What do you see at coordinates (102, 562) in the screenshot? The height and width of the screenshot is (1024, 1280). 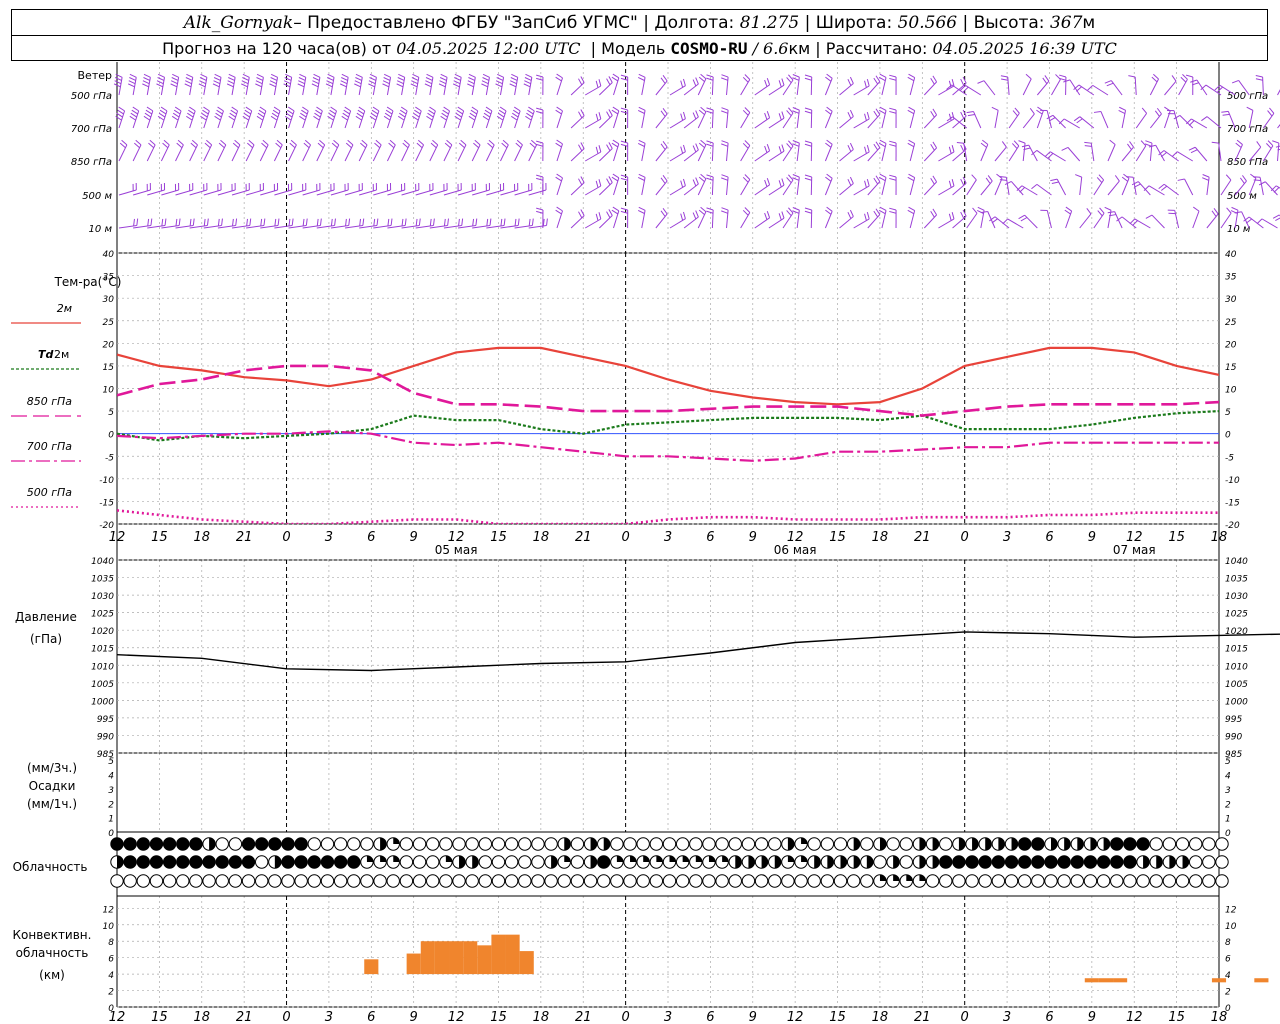 I see `pressure-tick-left: 1040` at bounding box center [102, 562].